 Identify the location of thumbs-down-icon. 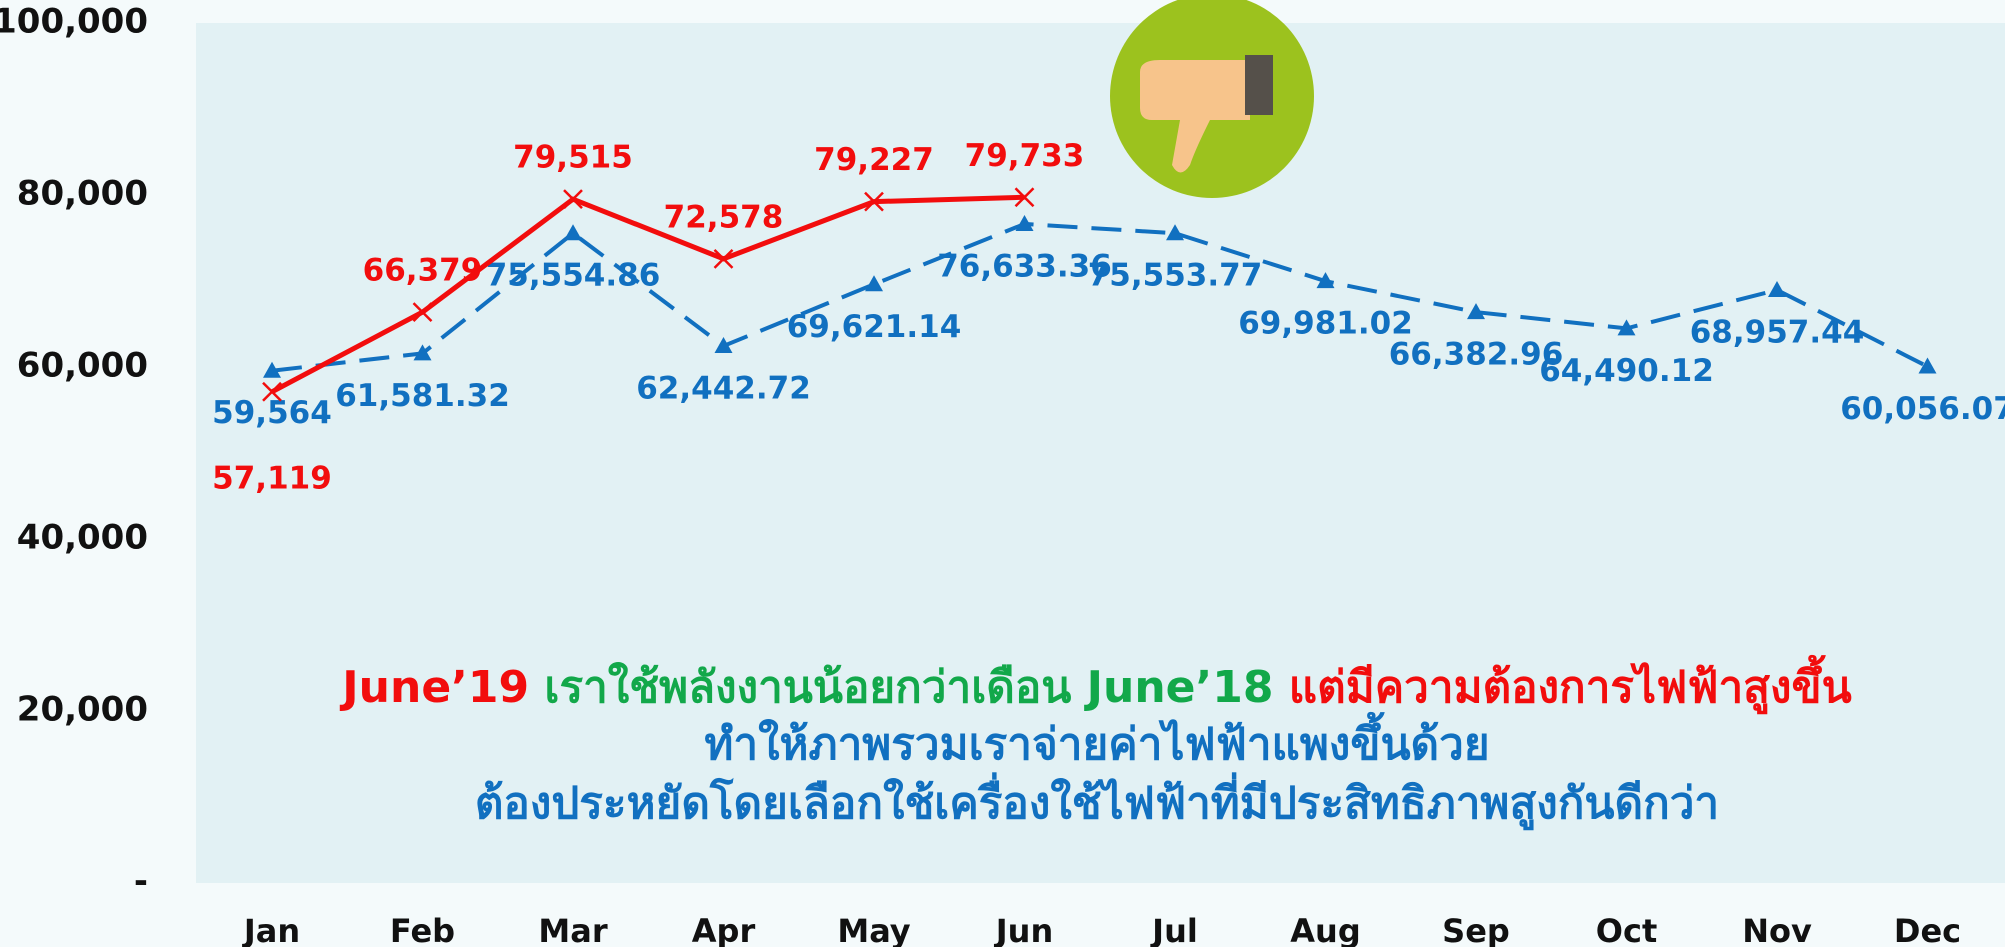
(1212, 99).